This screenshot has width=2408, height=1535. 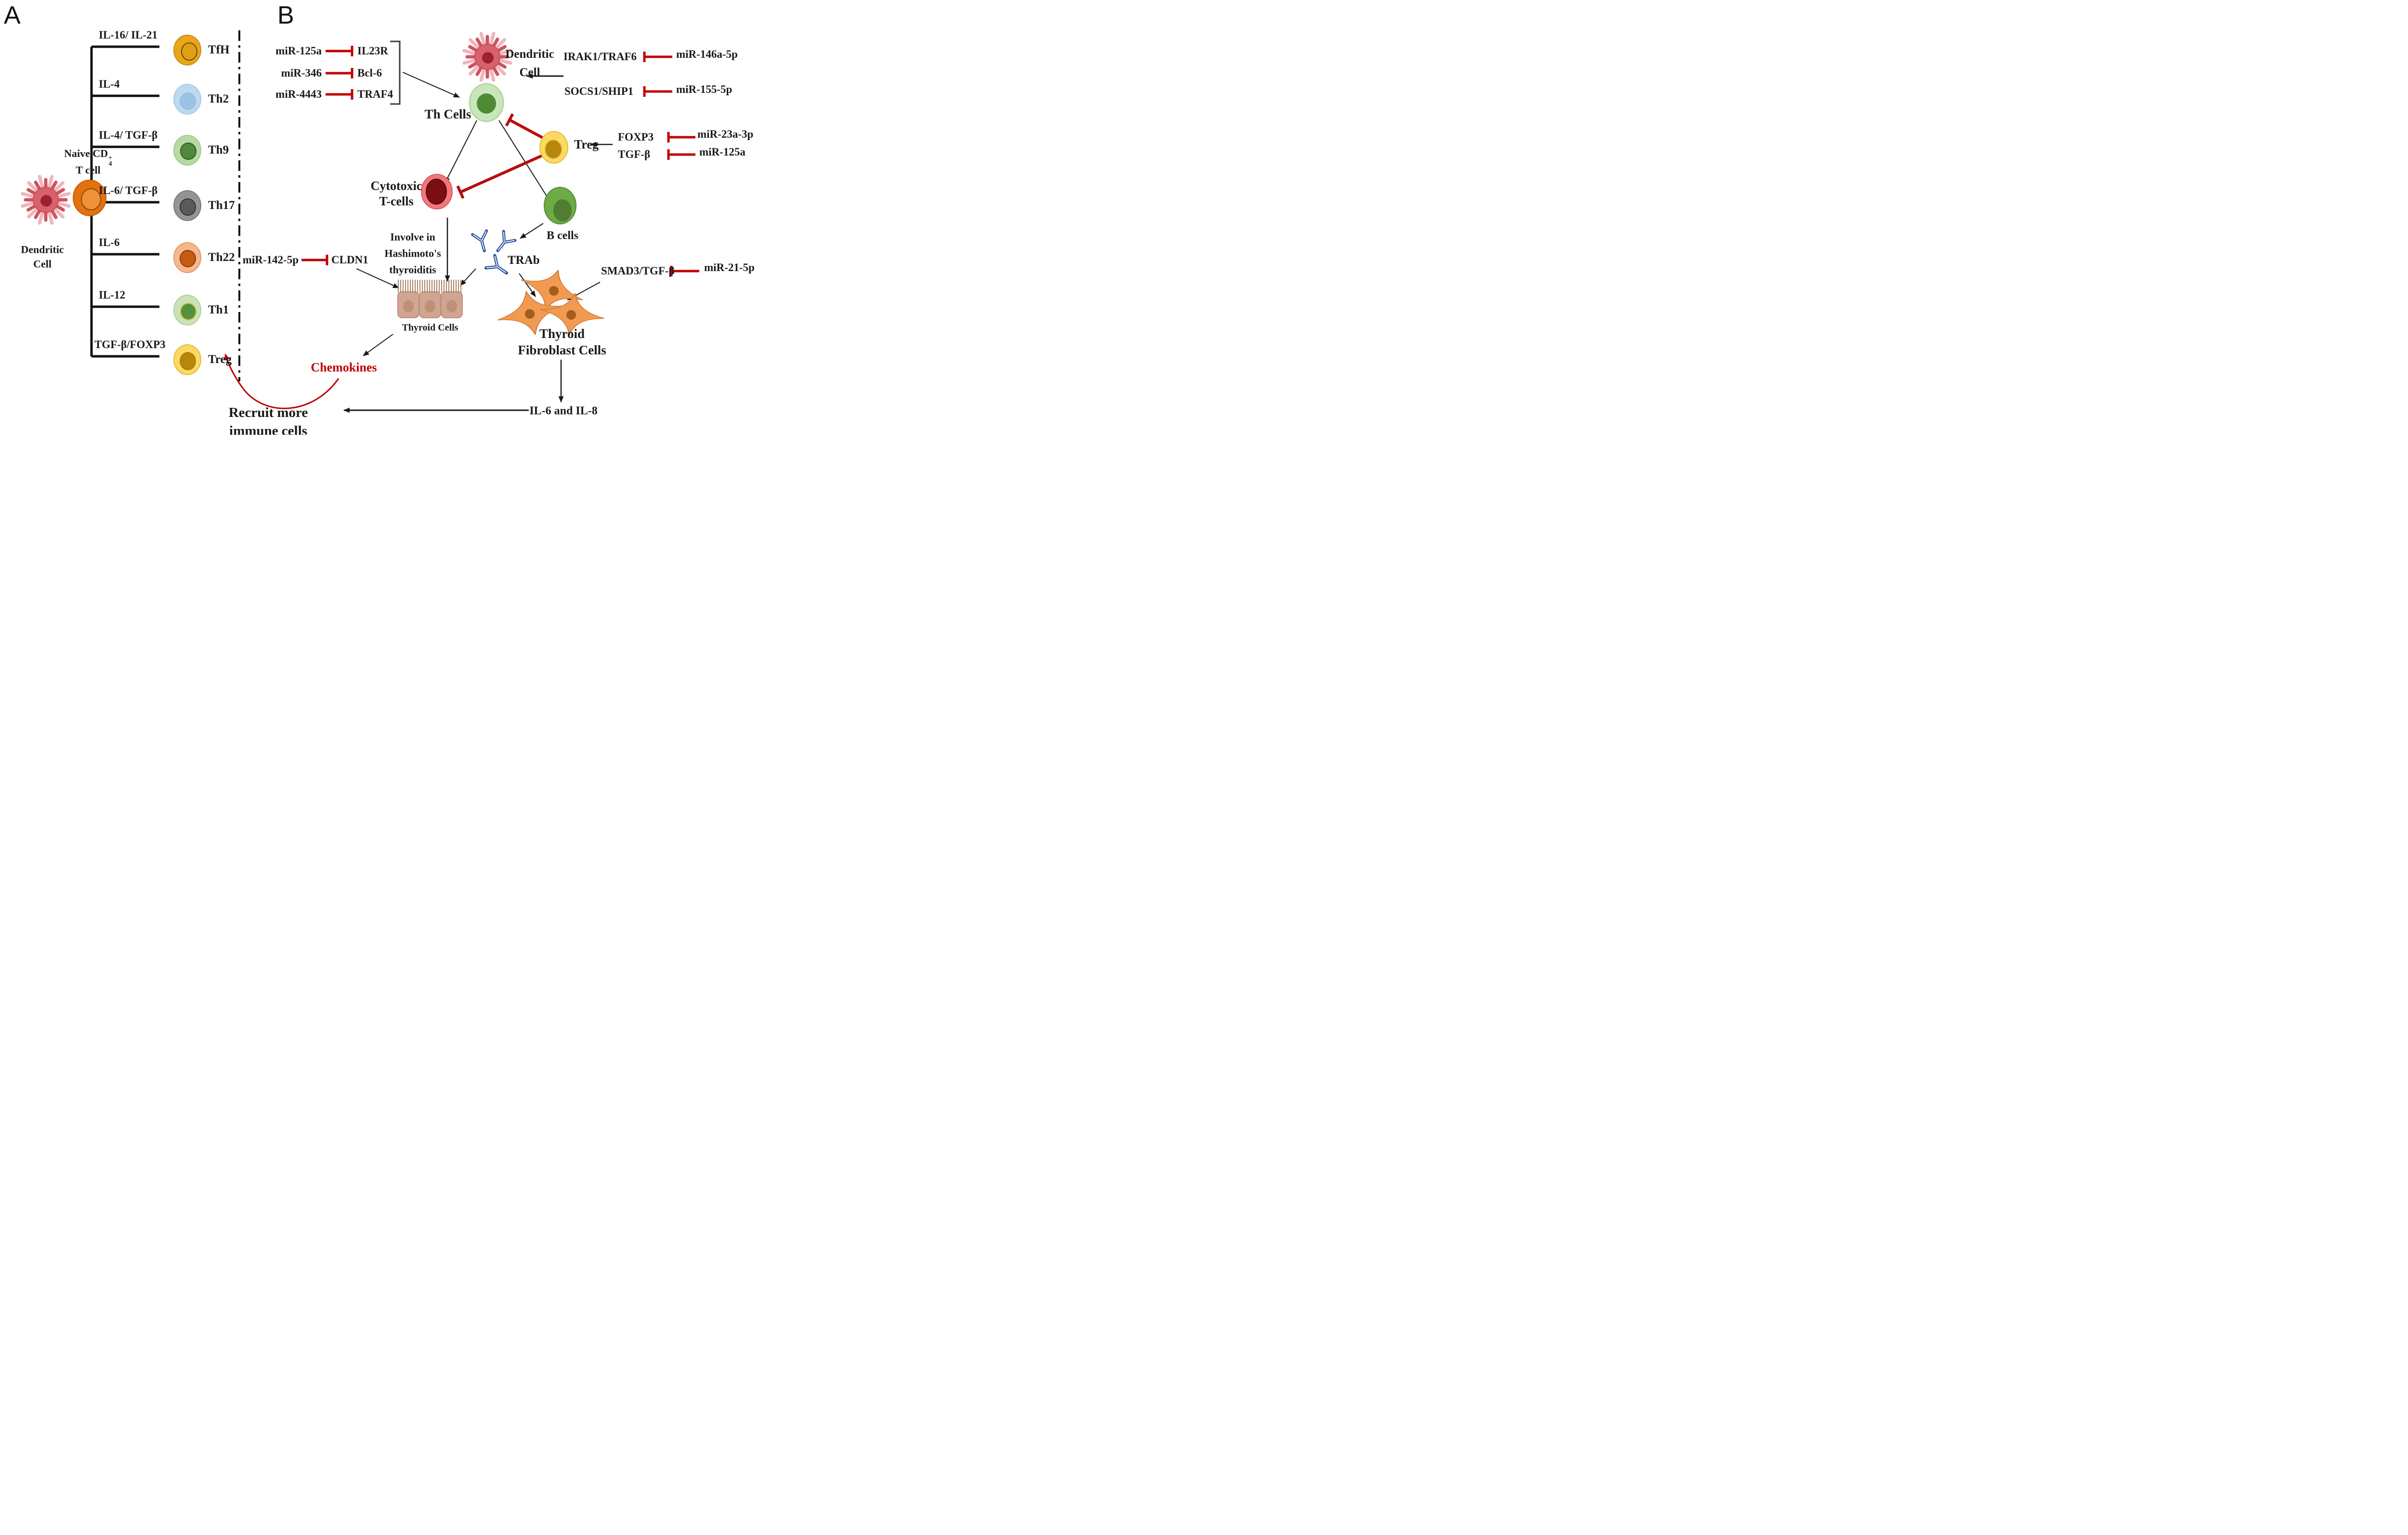 What do you see at coordinates (529, 72) in the screenshot?
I see `dendritic-b-label-line2: Cell` at bounding box center [529, 72].